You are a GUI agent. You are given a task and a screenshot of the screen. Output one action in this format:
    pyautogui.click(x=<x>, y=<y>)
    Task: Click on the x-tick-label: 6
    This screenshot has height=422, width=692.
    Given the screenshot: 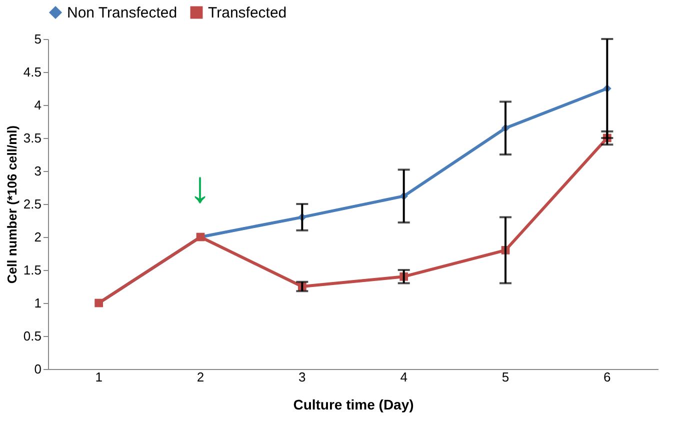 What is the action you would take?
    pyautogui.click(x=607, y=377)
    